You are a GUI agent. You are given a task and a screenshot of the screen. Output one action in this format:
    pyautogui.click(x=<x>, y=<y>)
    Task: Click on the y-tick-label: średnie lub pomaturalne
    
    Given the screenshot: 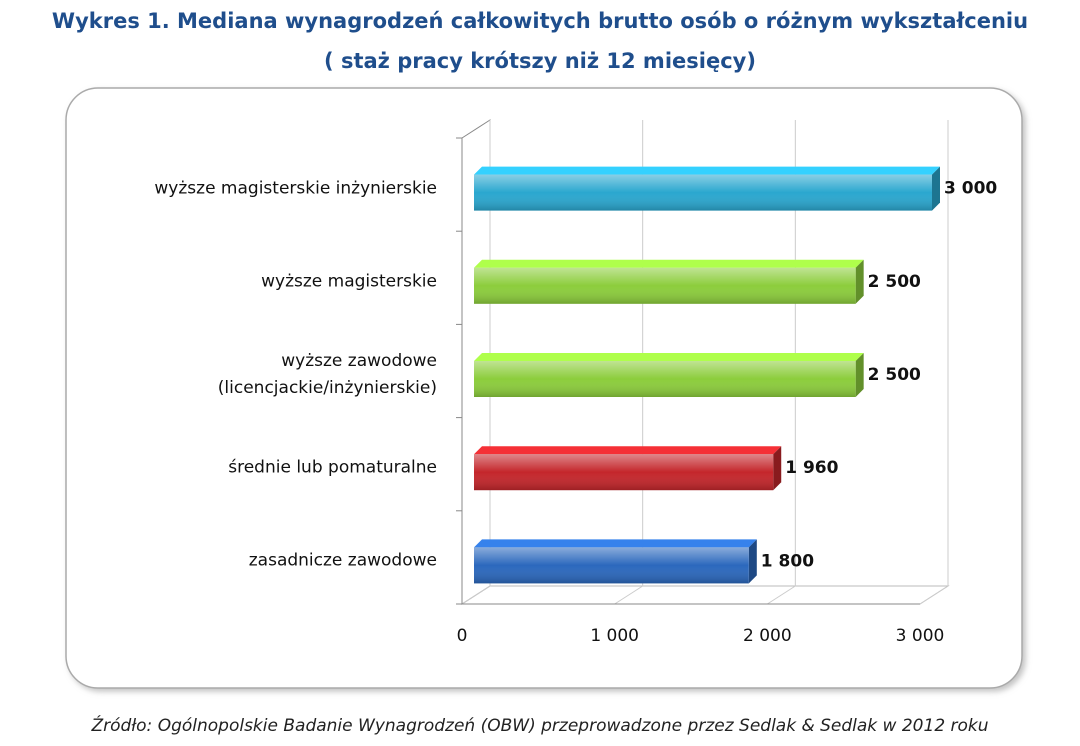 What is the action you would take?
    pyautogui.click(x=332, y=467)
    